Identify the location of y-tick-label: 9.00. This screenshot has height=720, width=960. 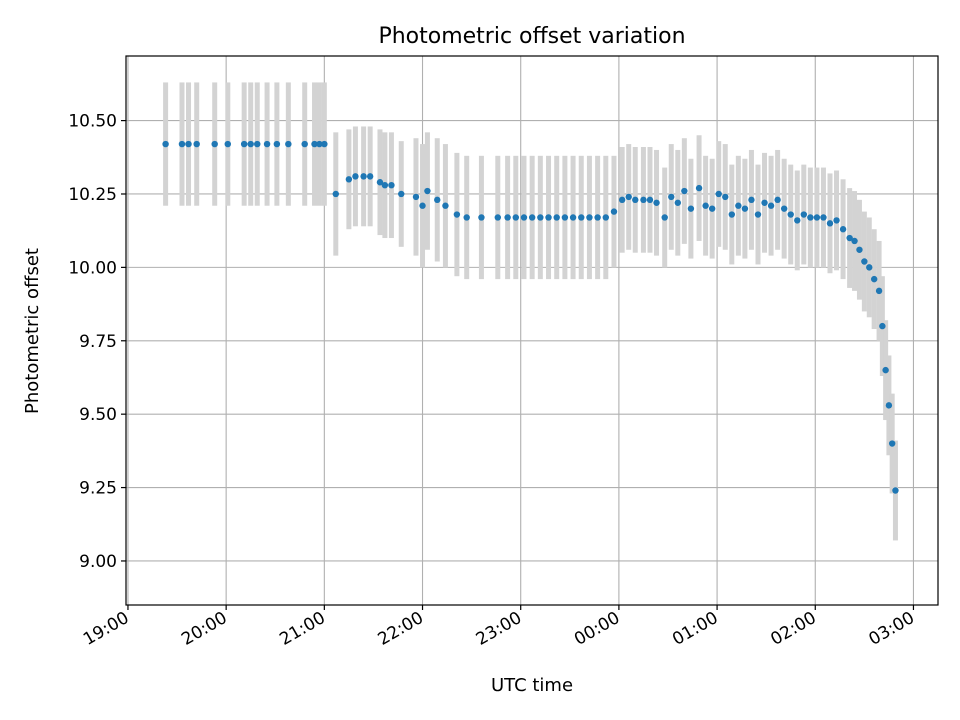
(98, 562).